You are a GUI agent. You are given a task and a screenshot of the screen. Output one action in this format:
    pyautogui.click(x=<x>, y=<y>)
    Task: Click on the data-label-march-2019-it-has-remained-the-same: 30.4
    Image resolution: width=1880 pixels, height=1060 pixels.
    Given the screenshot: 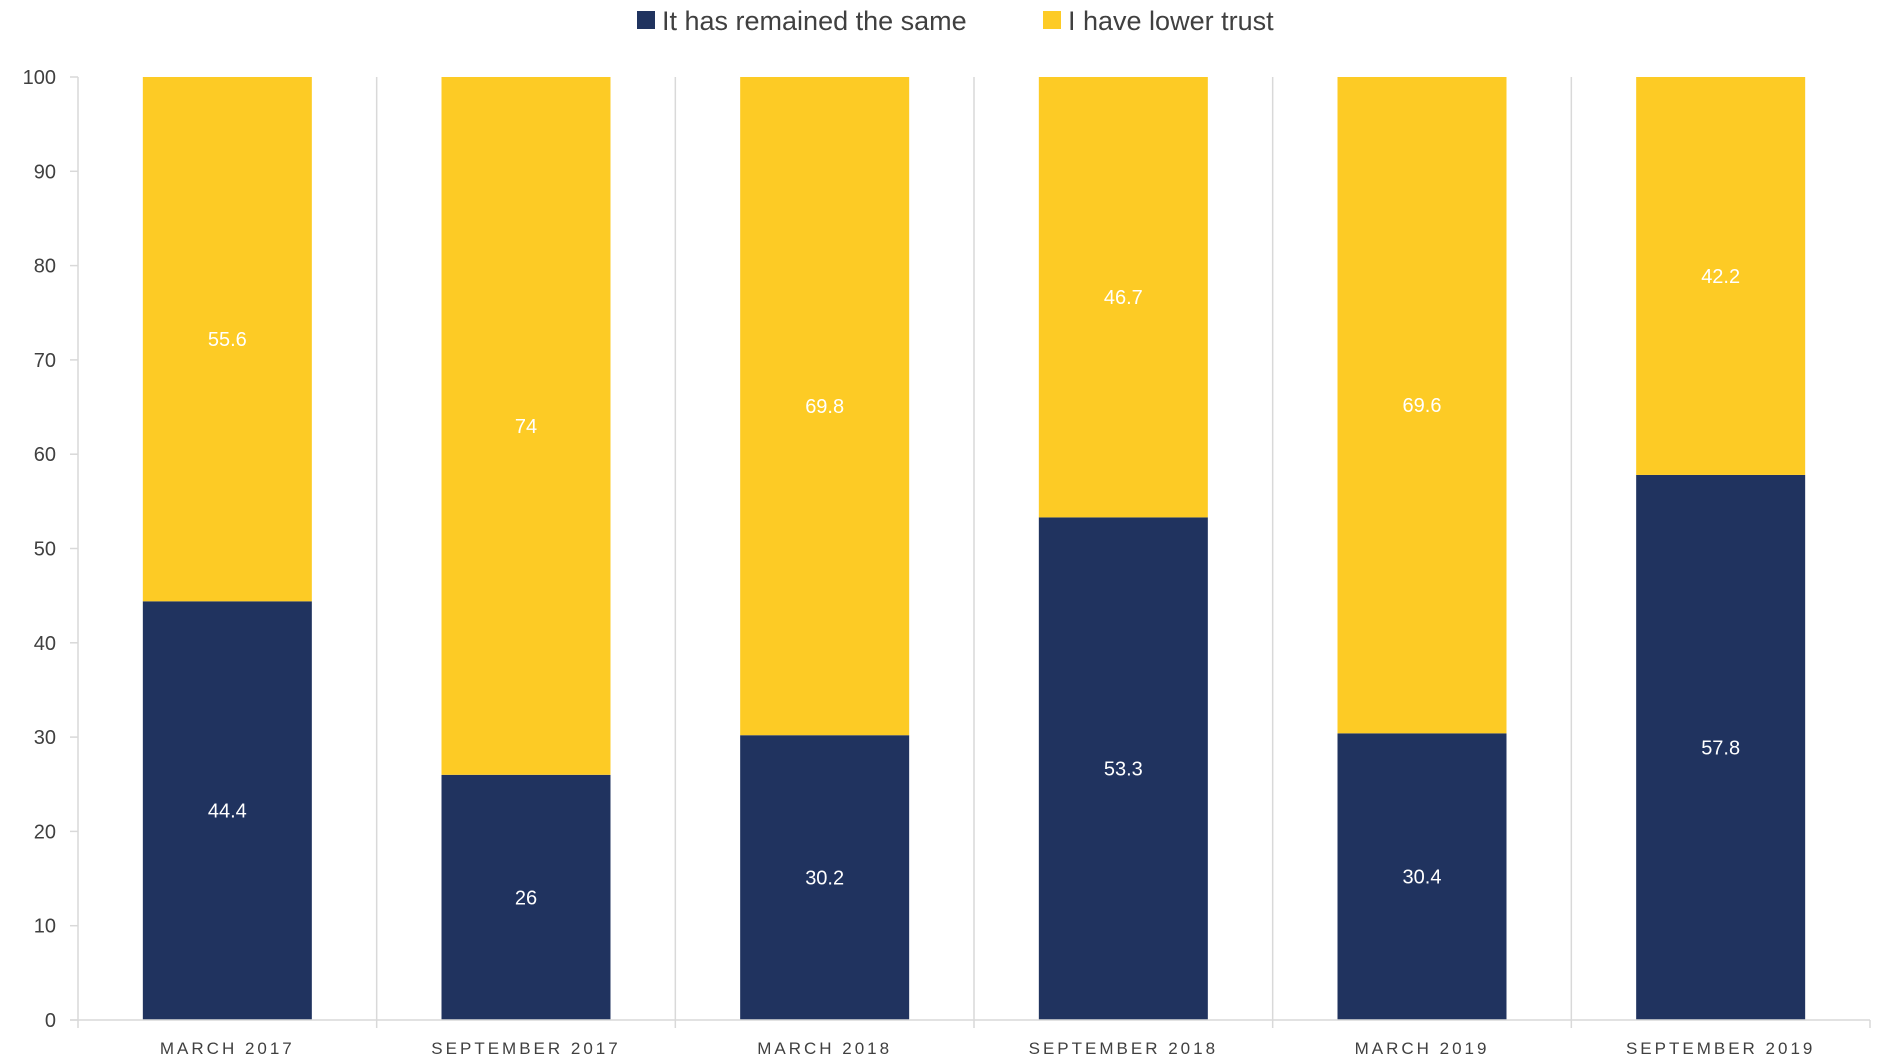 What is the action you would take?
    pyautogui.click(x=1422, y=878)
    